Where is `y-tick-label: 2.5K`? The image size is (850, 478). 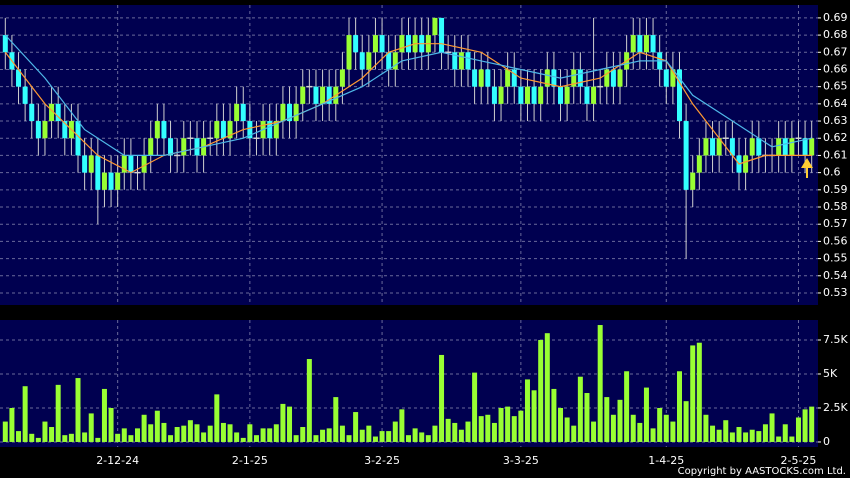 y-tick-label: 2.5K is located at coordinates (835, 407).